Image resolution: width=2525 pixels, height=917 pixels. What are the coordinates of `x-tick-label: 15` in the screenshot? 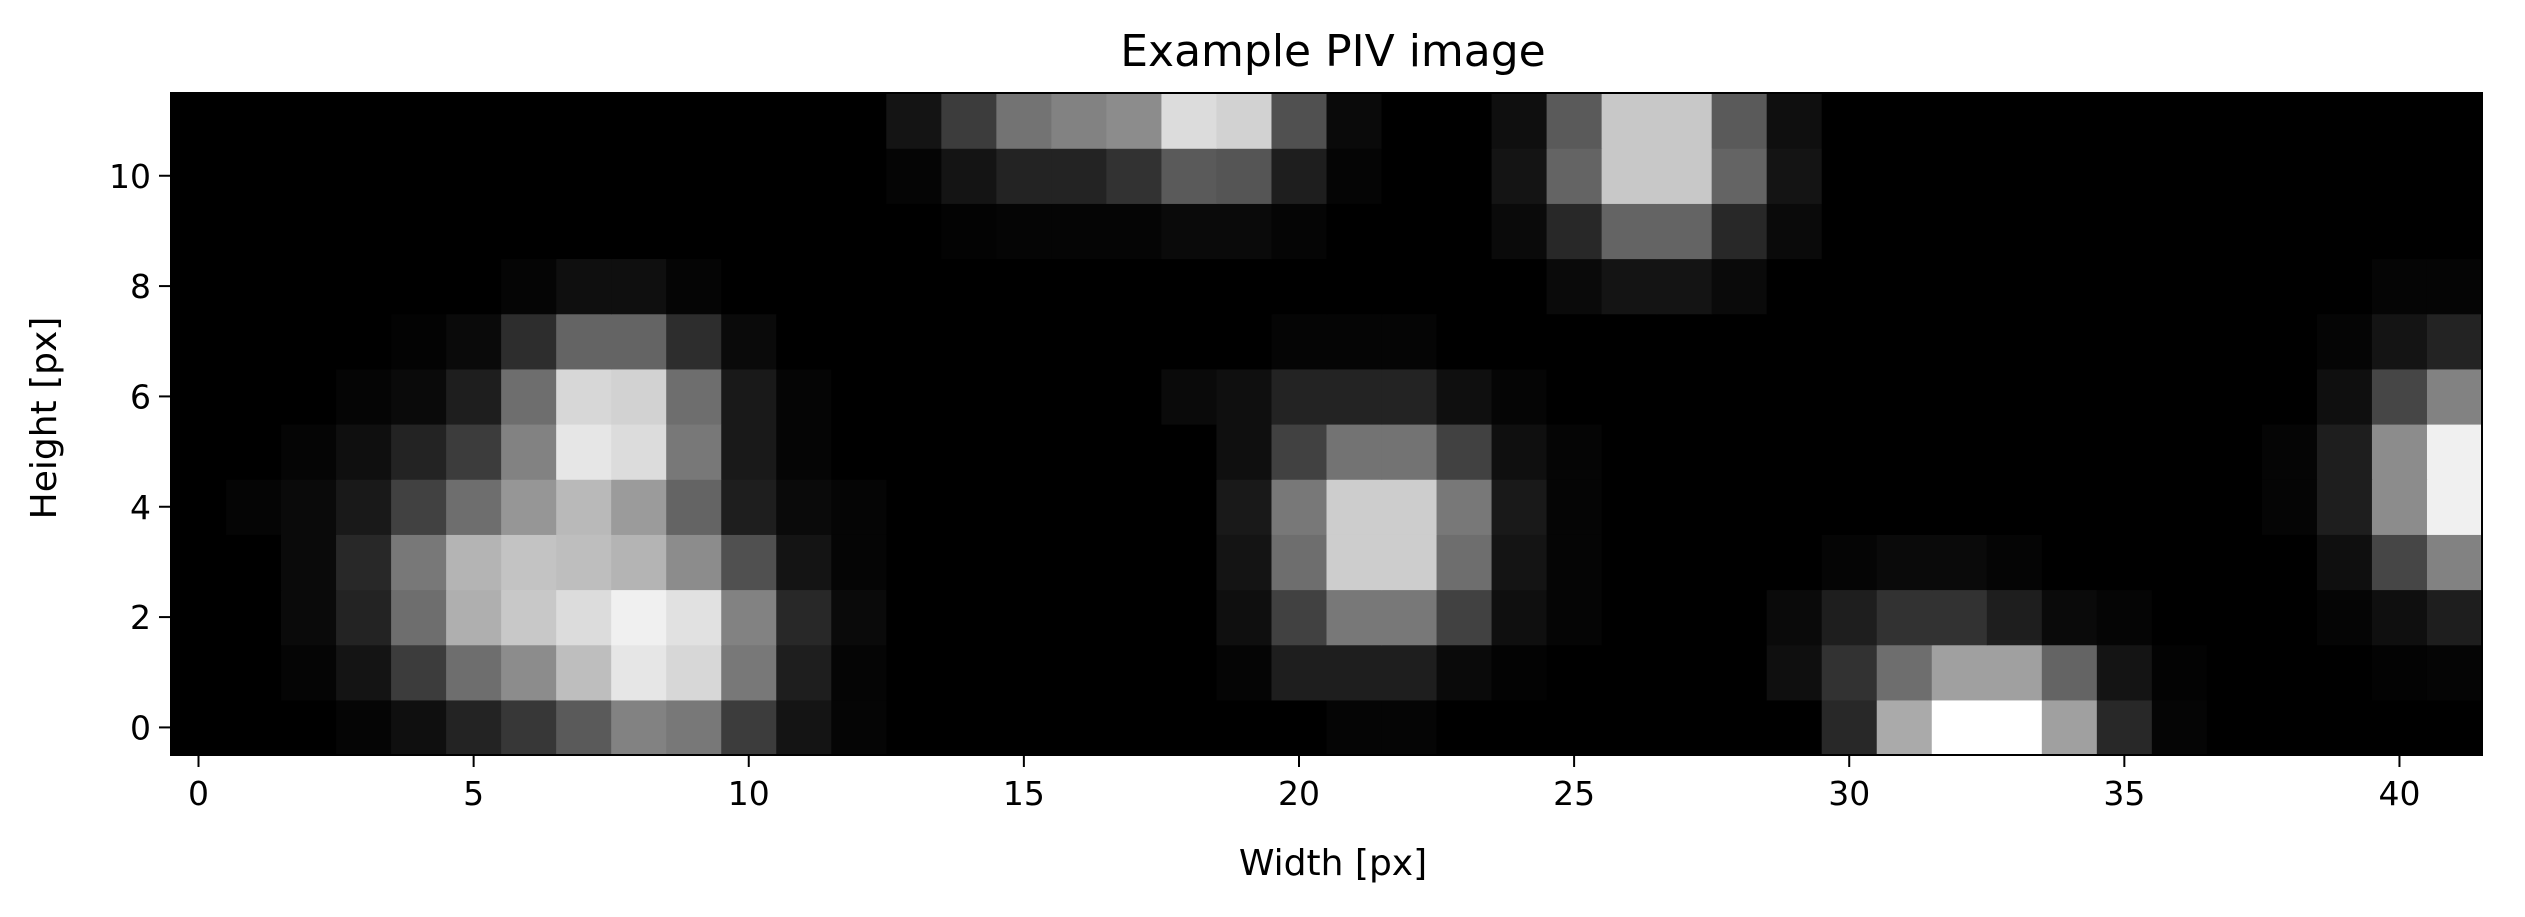 It's located at (1024, 793).